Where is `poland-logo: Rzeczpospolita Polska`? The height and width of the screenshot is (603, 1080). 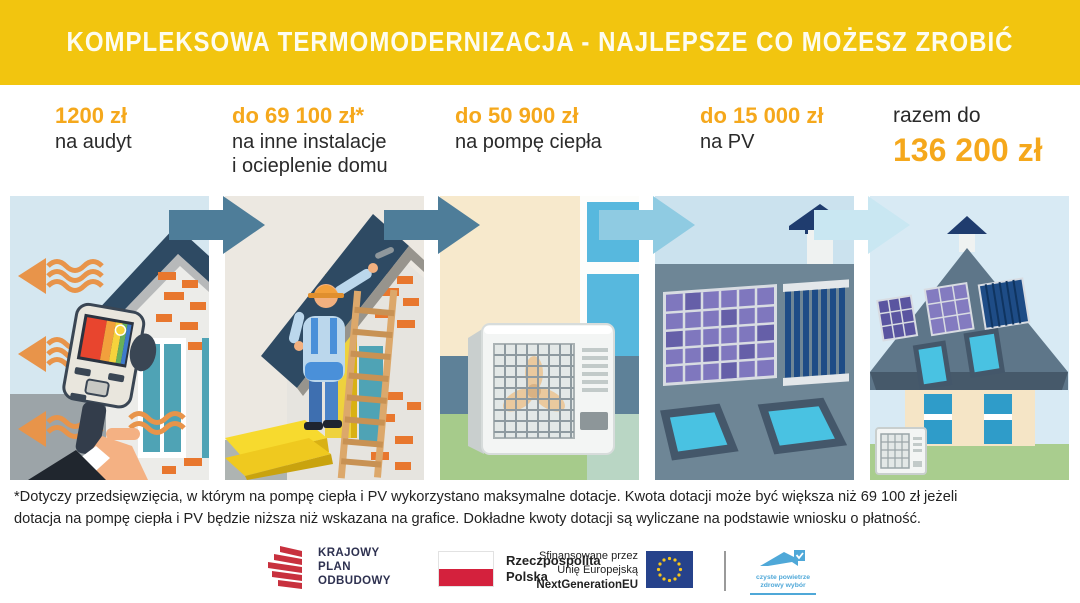
poland-logo: Rzeczpospolita Polska is located at coordinates (519, 569).